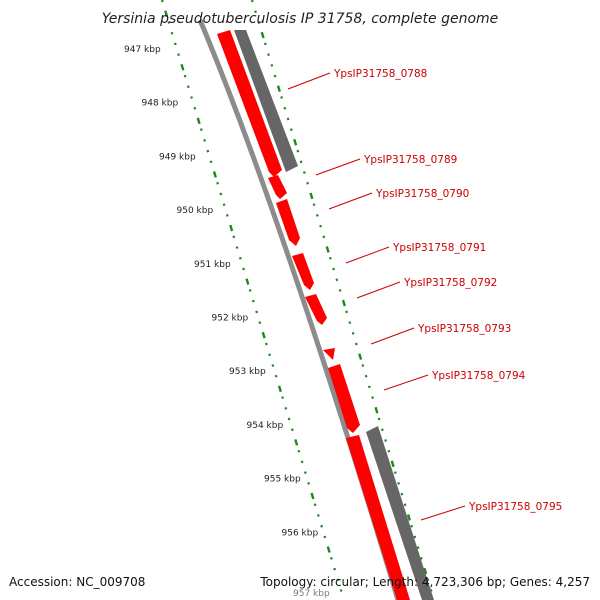 The width and height of the screenshot is (600, 600). What do you see at coordinates (515, 507) in the screenshot?
I see `gene-label: YpsIP31758_0795` at bounding box center [515, 507].